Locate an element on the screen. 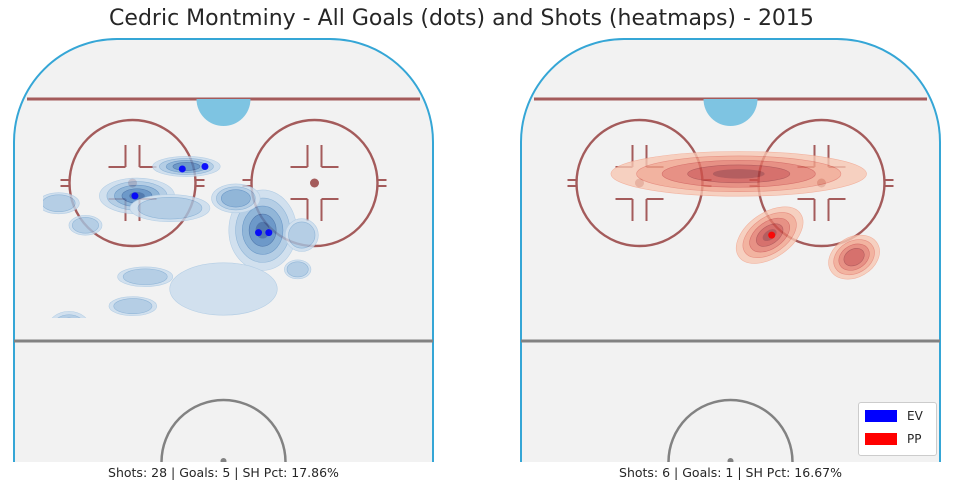 The image size is (953, 493). legend-item-ev: EV is located at coordinates (894, 416).